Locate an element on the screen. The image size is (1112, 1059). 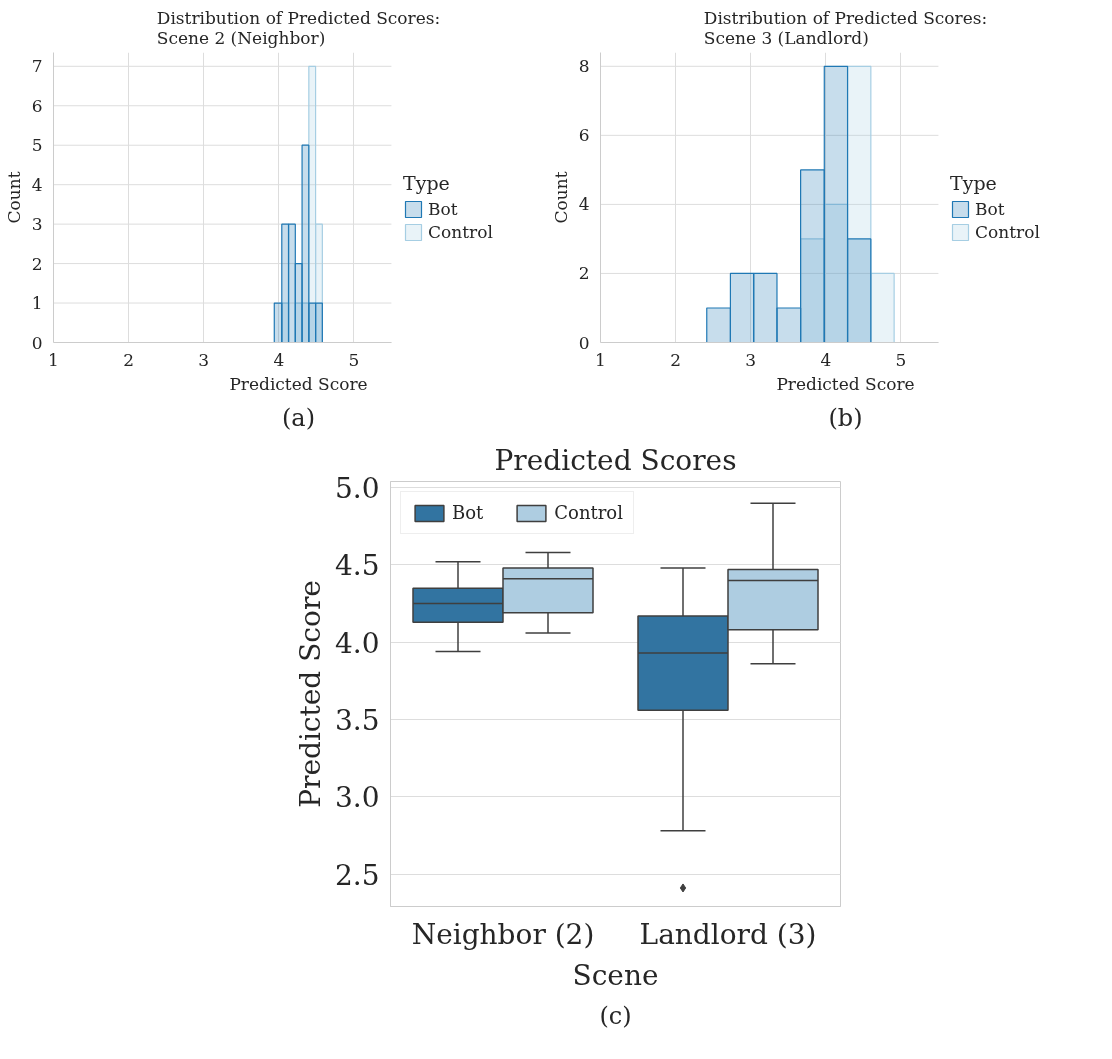
y-tick-label: 4.0 is located at coordinates (357, 643).